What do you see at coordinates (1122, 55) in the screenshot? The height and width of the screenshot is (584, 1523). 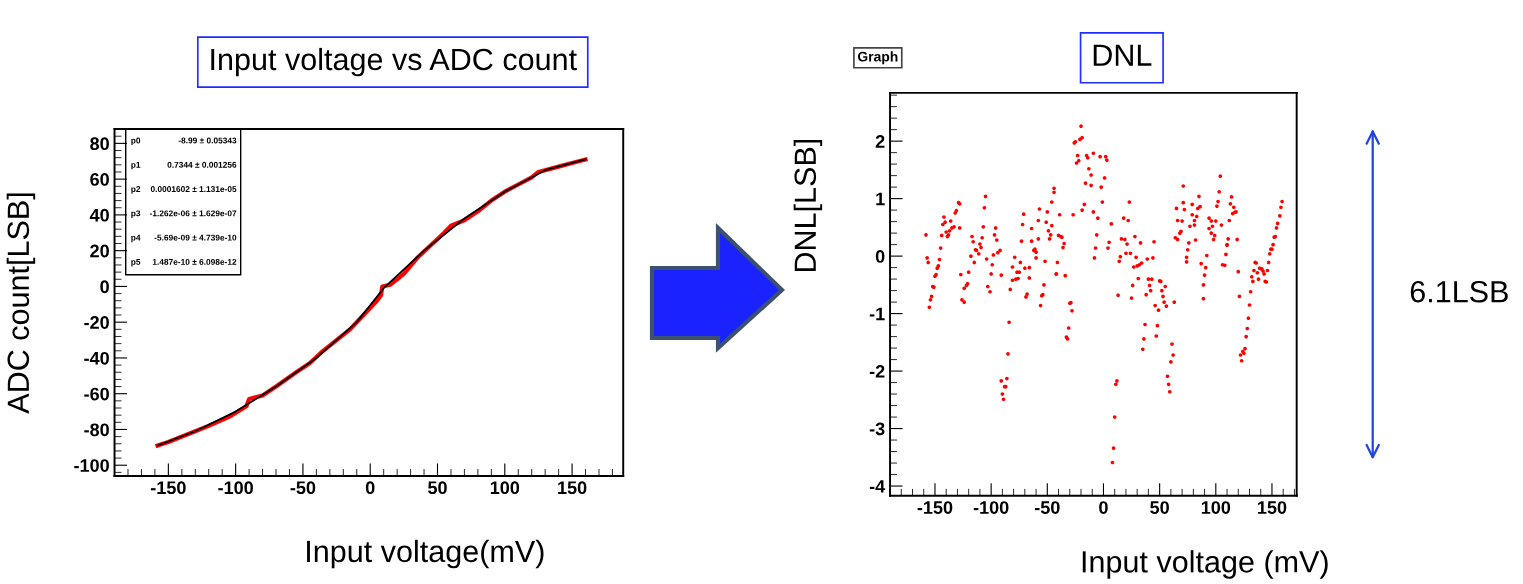 I see `chart-title: DNL` at bounding box center [1122, 55].